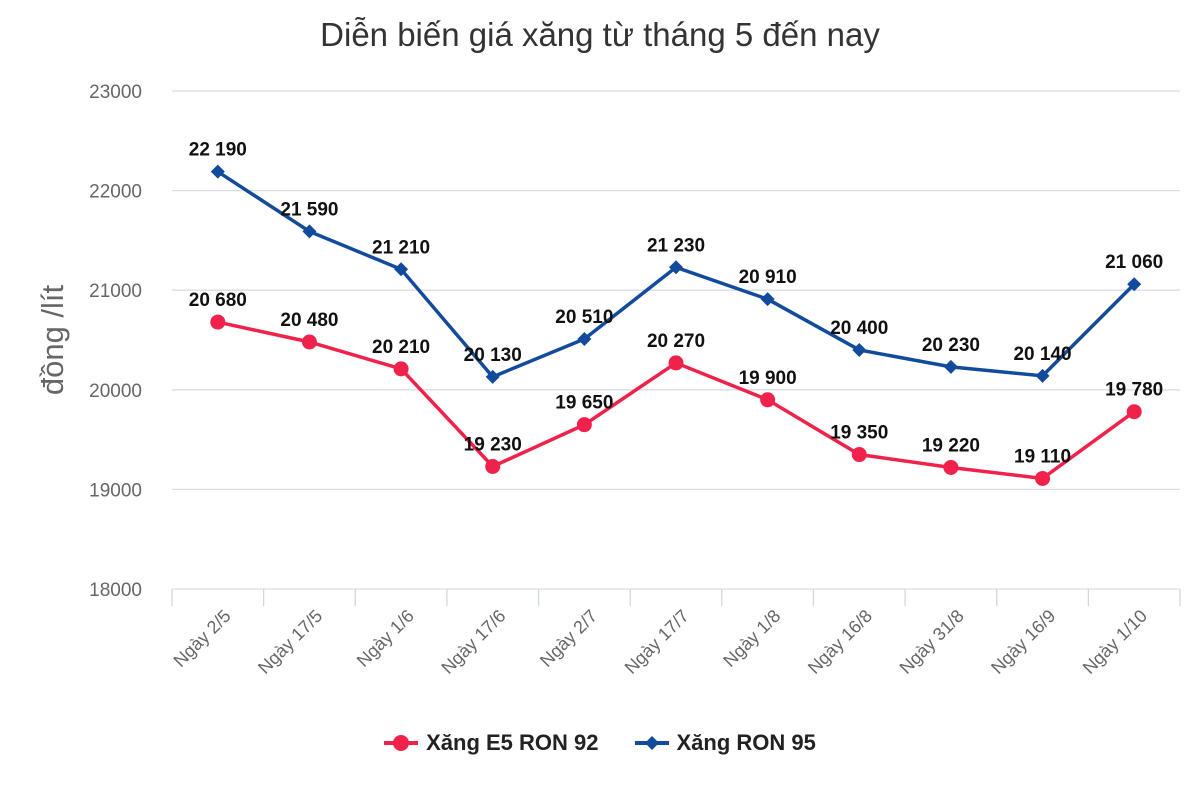  What do you see at coordinates (951, 345) in the screenshot?
I see `data-label: 20 230` at bounding box center [951, 345].